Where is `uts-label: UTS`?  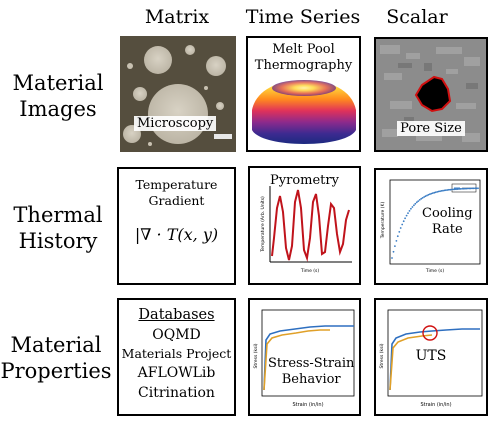
uts-label: UTS is located at coordinates (431, 356).